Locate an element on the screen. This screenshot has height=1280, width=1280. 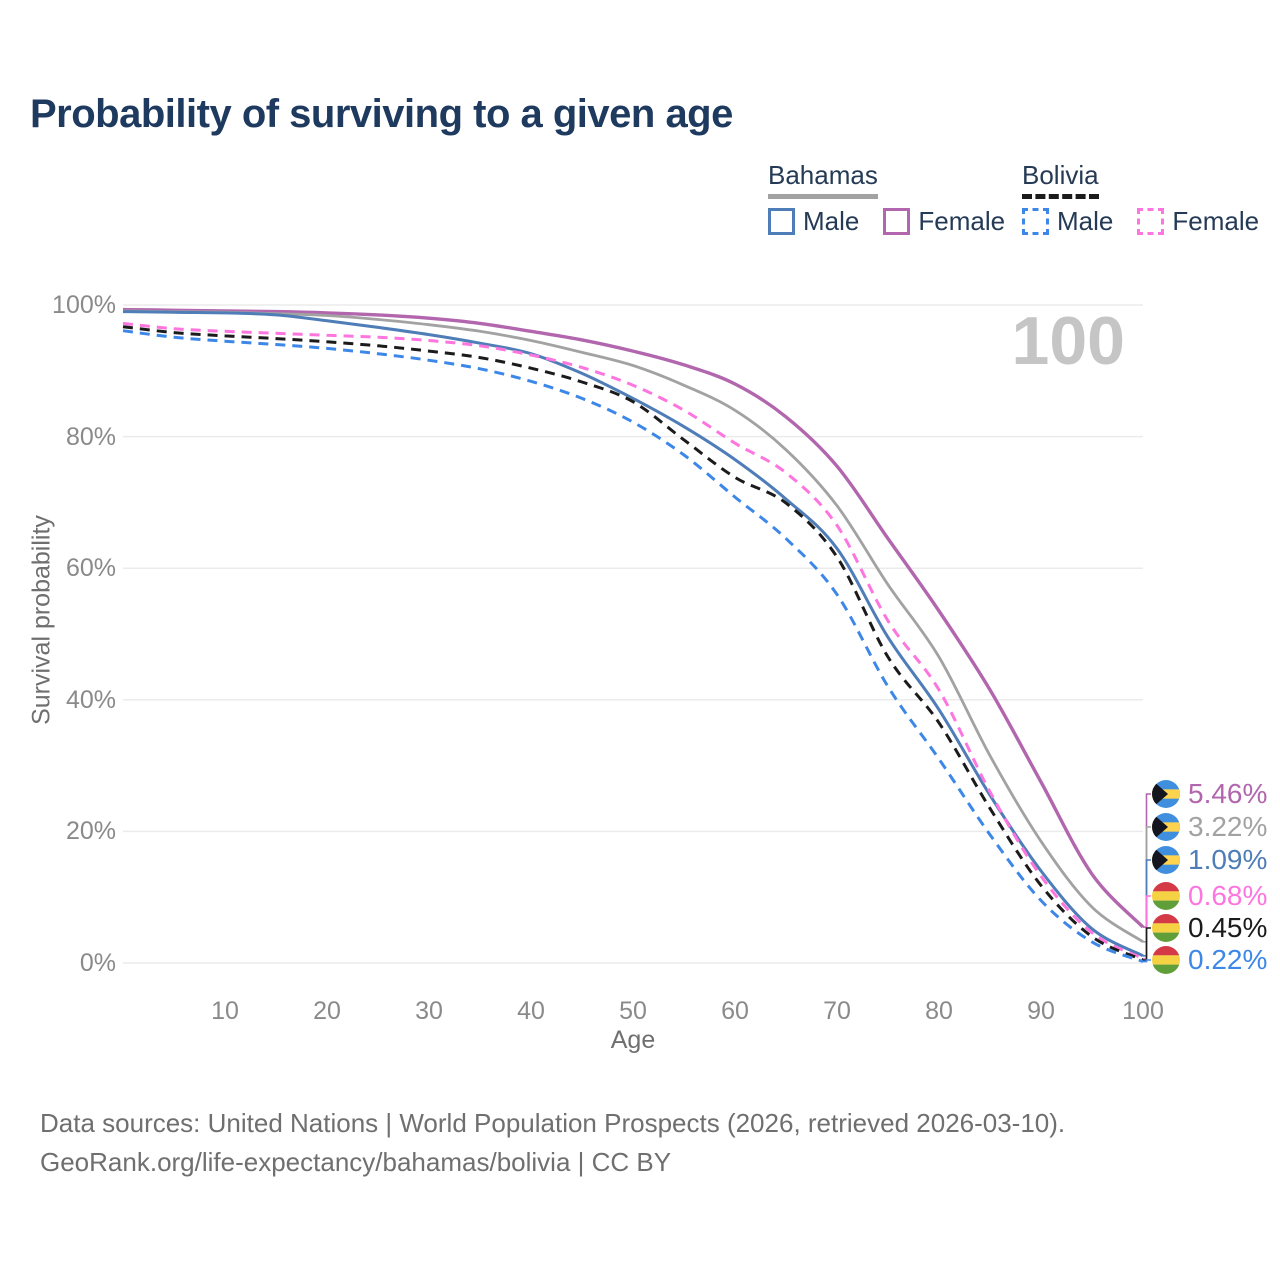
end-label-bahamas-female: 5.46% is located at coordinates (1209, 794).